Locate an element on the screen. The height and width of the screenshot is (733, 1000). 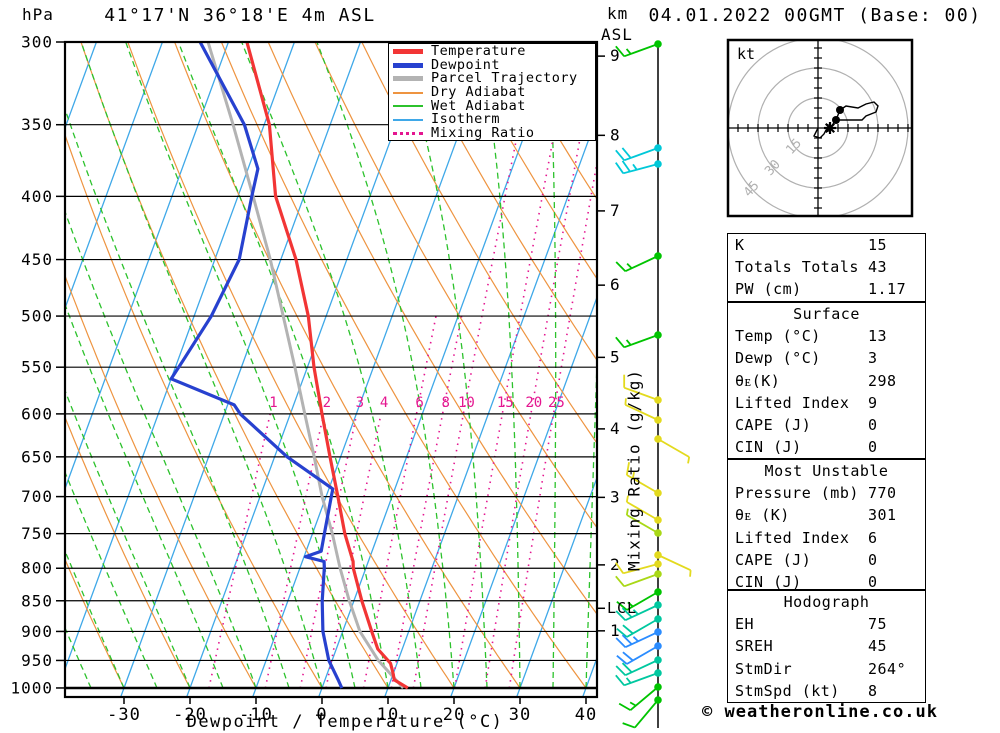
stat-label: CAPE (J) is located at coordinates (773, 559).